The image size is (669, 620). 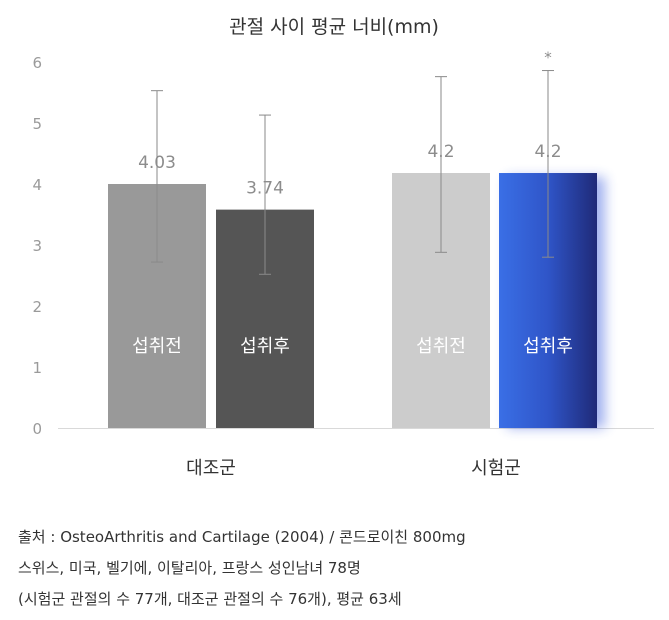 What do you see at coordinates (37, 124) in the screenshot?
I see `y-tick-label: 5` at bounding box center [37, 124].